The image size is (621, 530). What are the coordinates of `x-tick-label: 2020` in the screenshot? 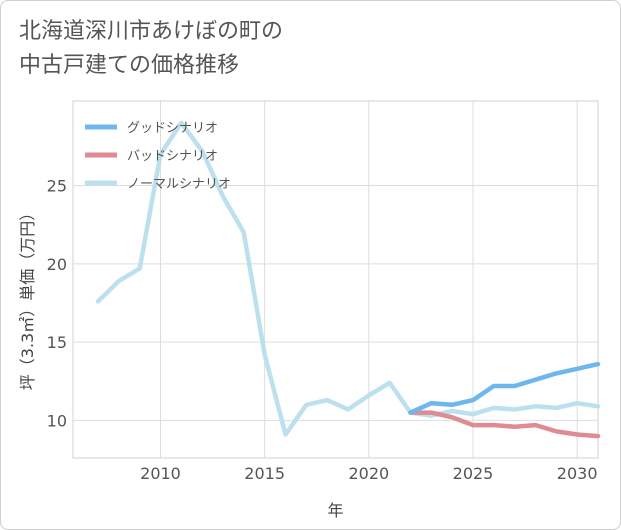 It's located at (368, 473).